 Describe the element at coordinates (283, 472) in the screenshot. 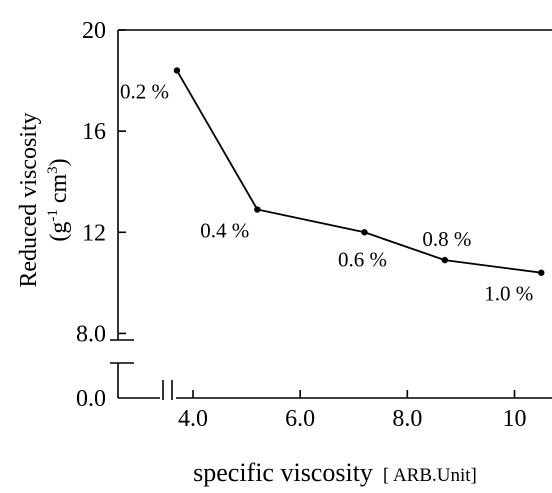

I see `x-axis-title-text: specific viscosity` at that location.